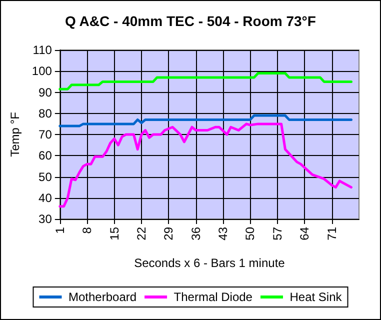 The height and width of the screenshot is (320, 381). What do you see at coordinates (331, 233) in the screenshot?
I see `x-tick-label: 71` at bounding box center [331, 233].